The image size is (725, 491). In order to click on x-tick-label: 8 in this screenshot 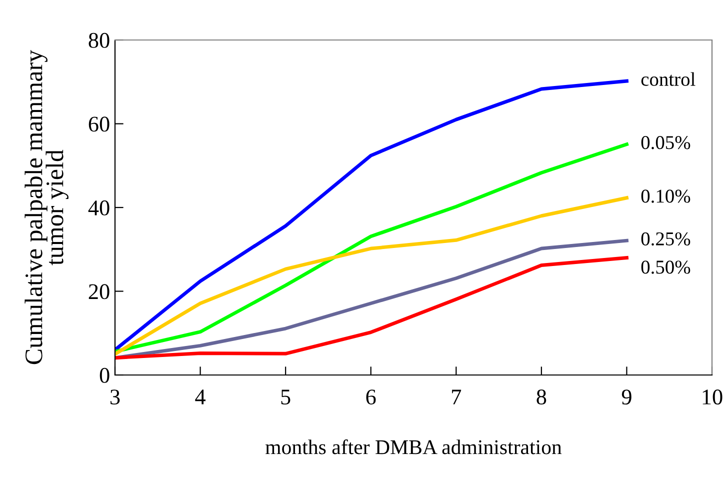, I will do `click(541, 397)`.